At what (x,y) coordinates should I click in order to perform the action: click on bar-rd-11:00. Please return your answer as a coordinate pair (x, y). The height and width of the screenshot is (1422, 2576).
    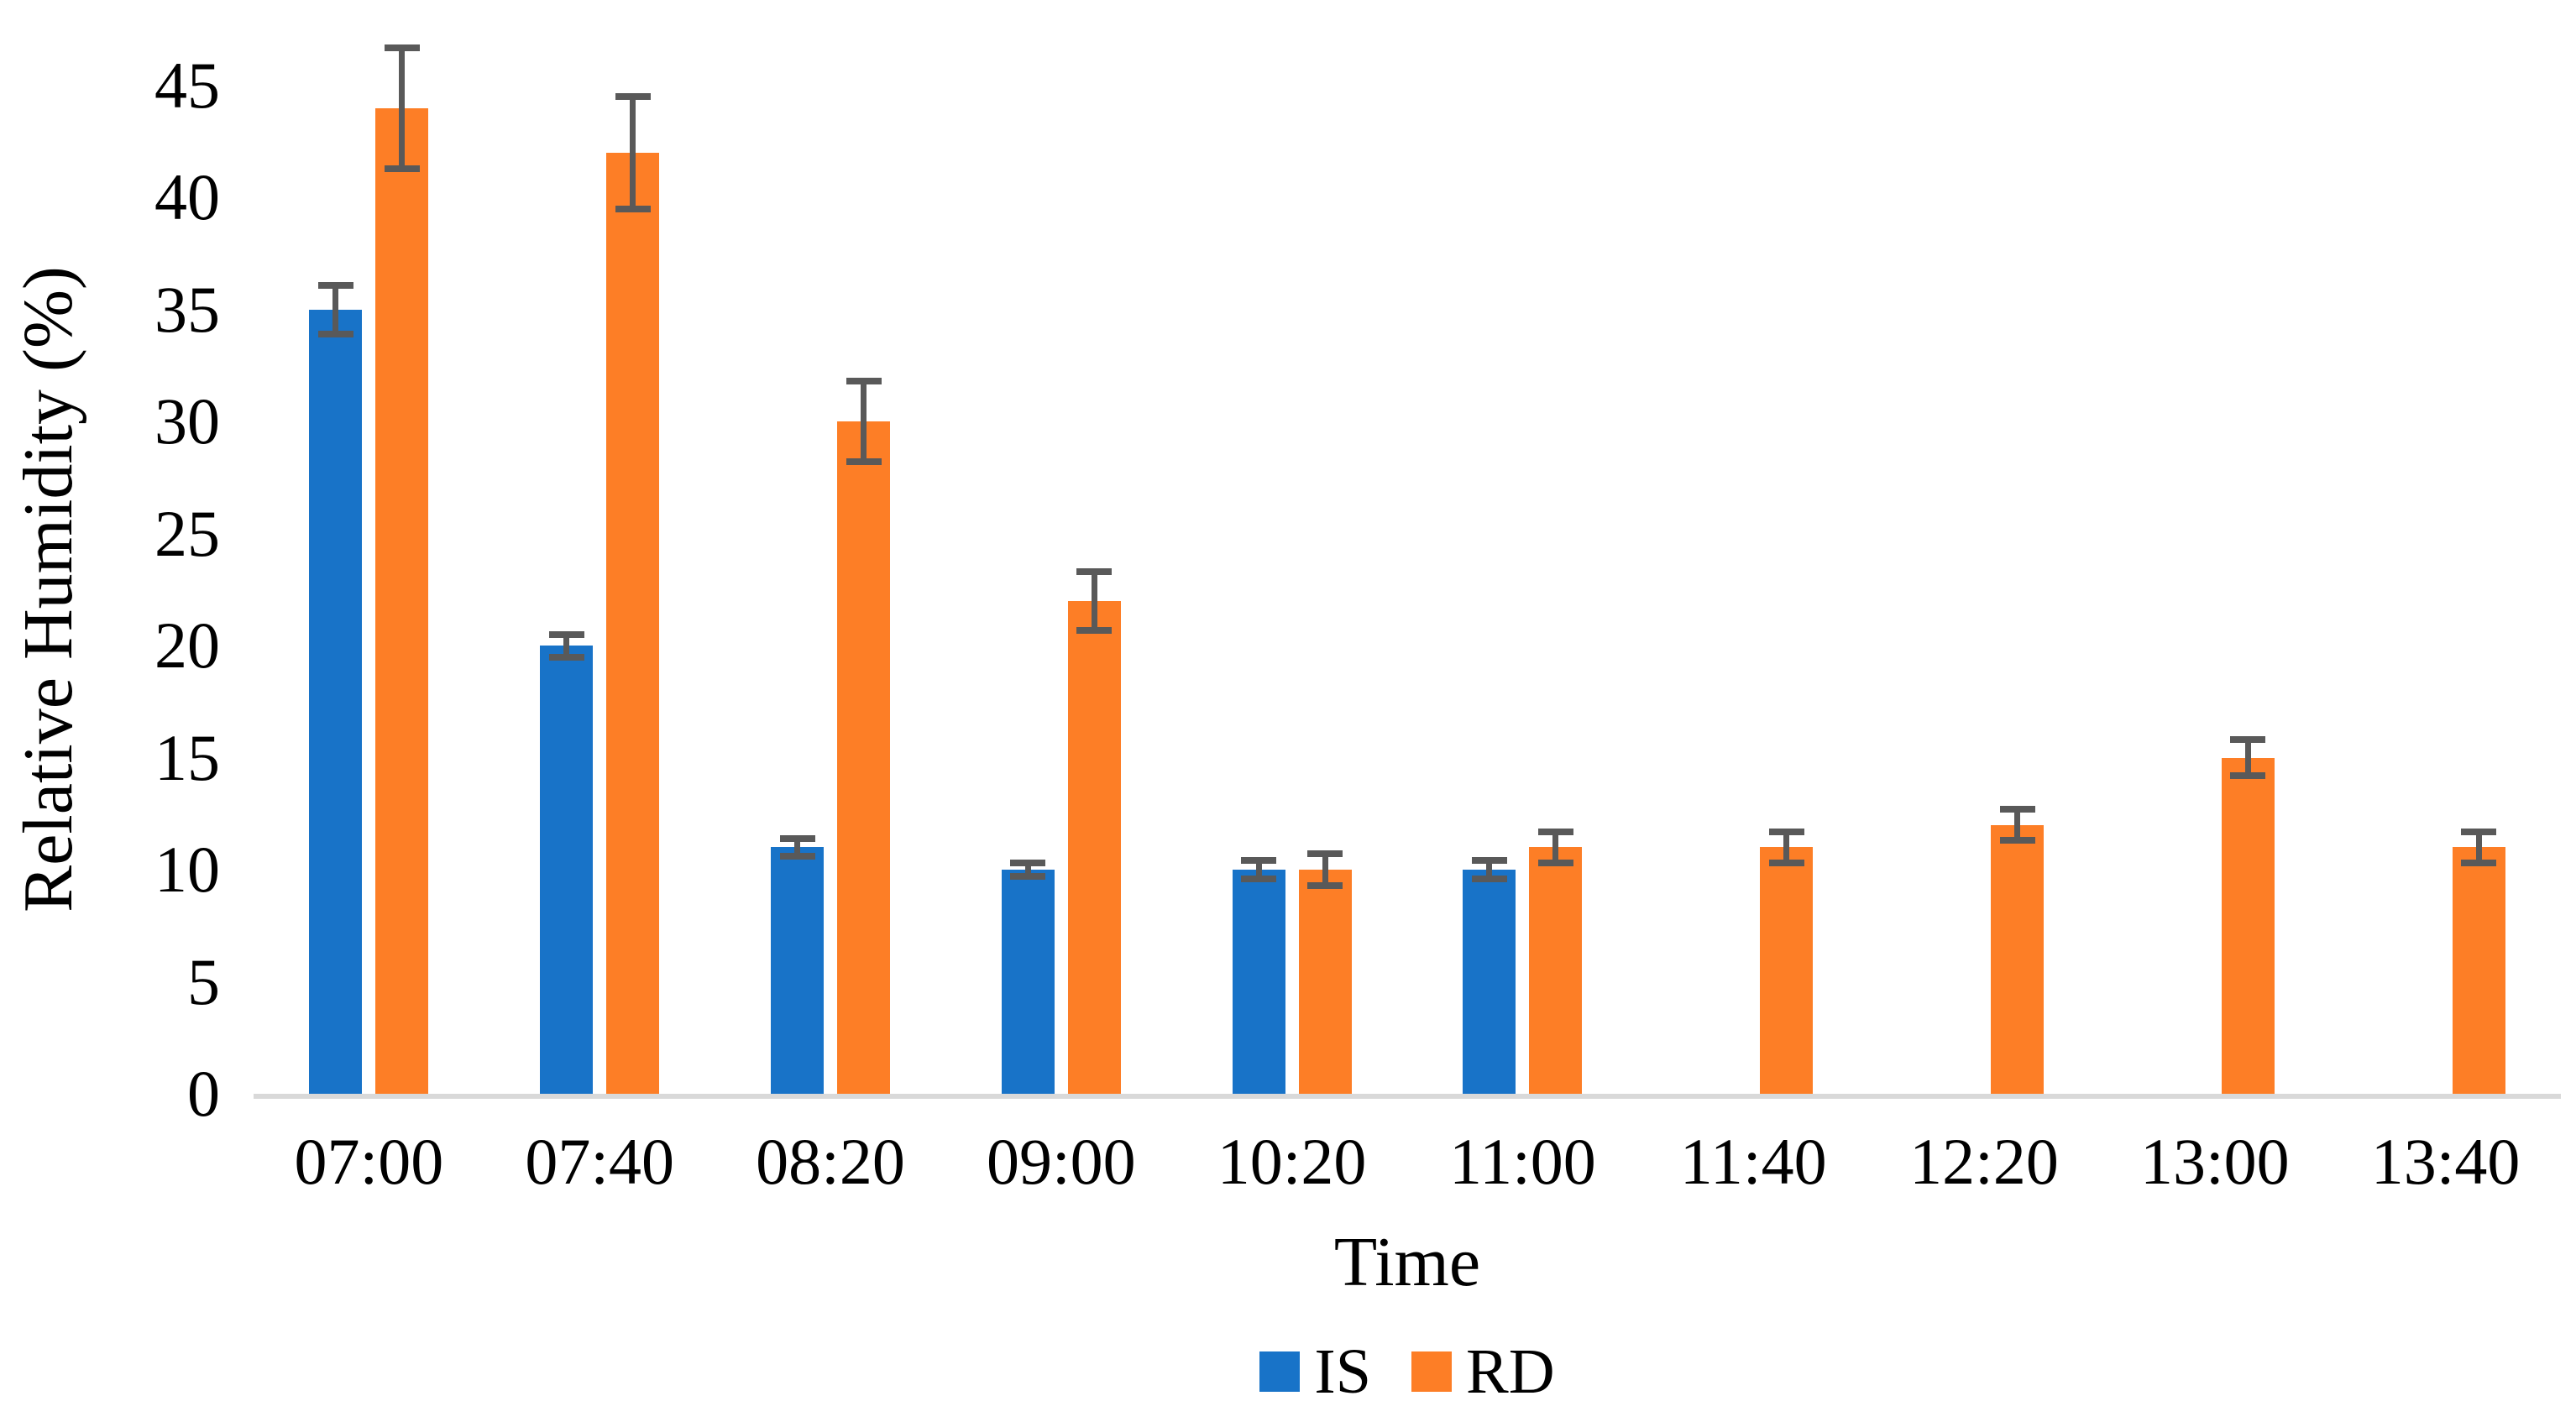
    Looking at the image, I should click on (1556, 971).